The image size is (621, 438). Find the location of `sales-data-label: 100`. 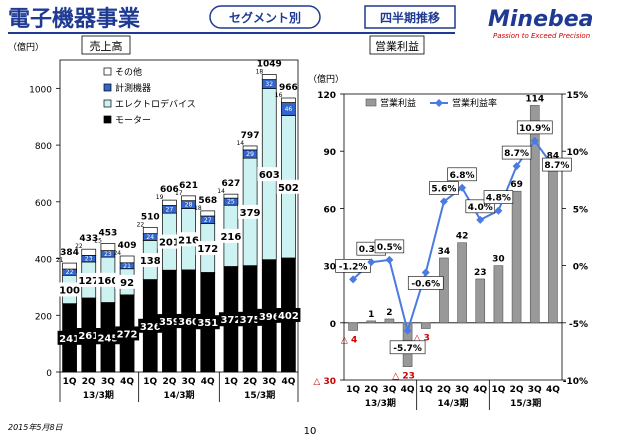

sales-data-label: 100 is located at coordinates (69, 290).